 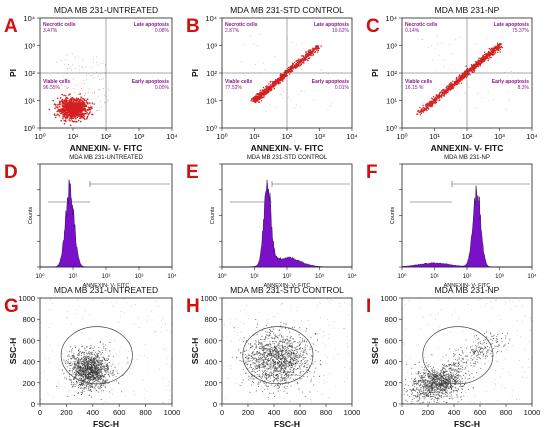 I want to click on y-tick-label: 400, so click(x=28, y=362).